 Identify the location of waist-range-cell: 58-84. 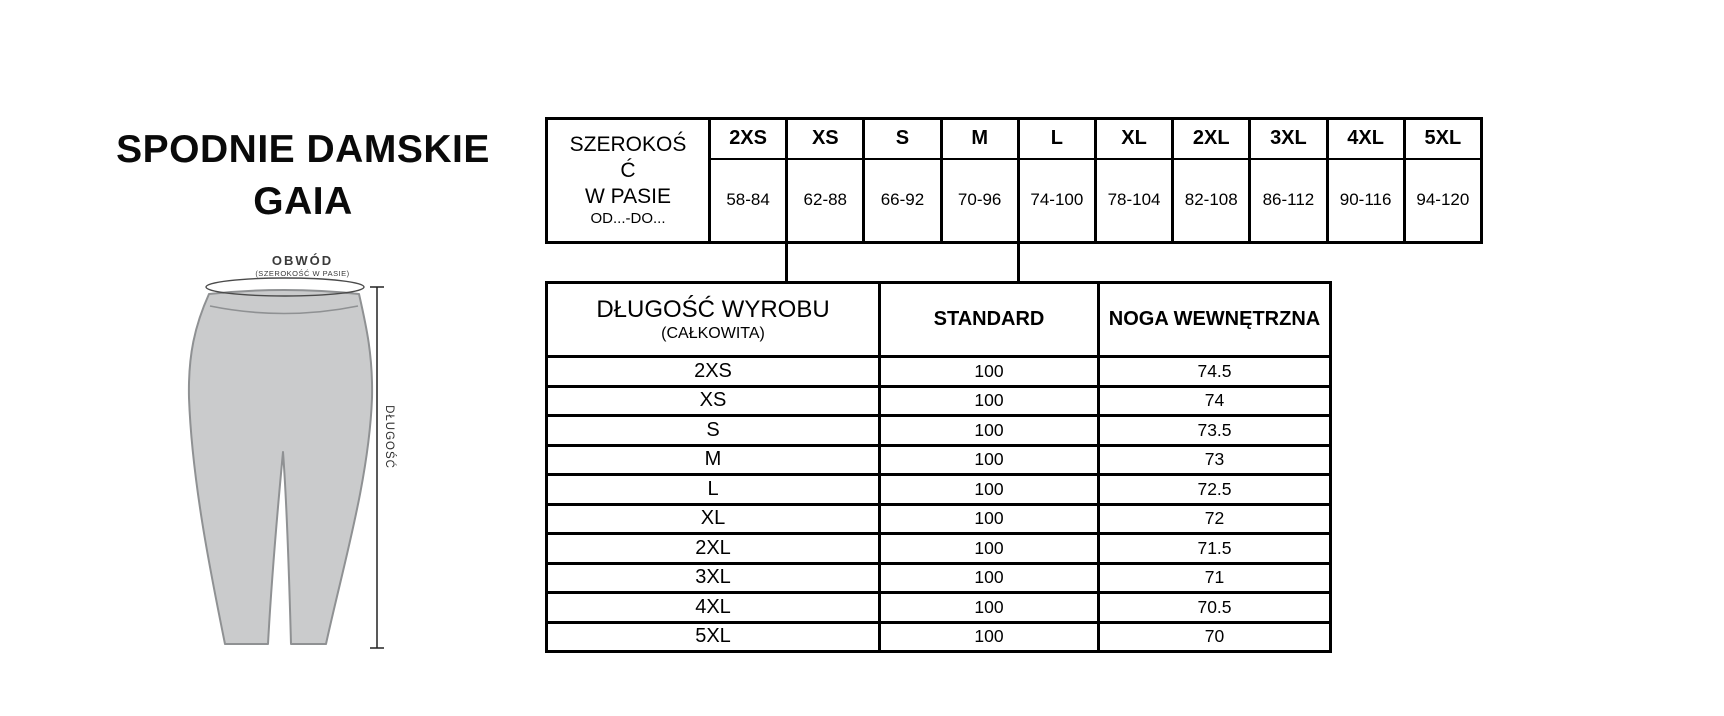
(748, 200).